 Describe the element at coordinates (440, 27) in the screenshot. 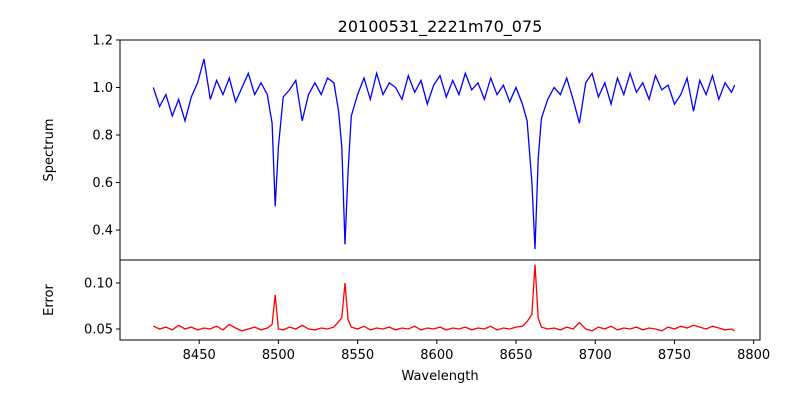

I see `chart-title: 20100531_2221m70_075` at that location.